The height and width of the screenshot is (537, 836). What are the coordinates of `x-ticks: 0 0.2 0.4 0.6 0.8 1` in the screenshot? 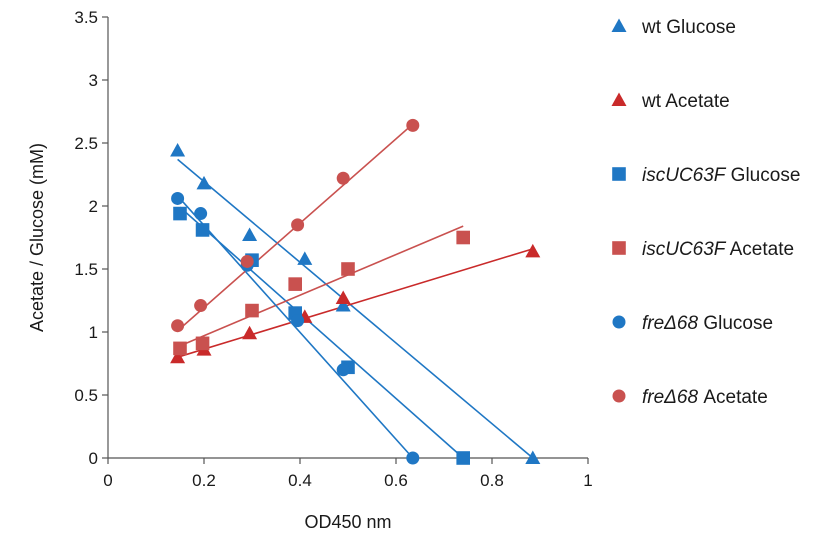 It's located at (348, 474).